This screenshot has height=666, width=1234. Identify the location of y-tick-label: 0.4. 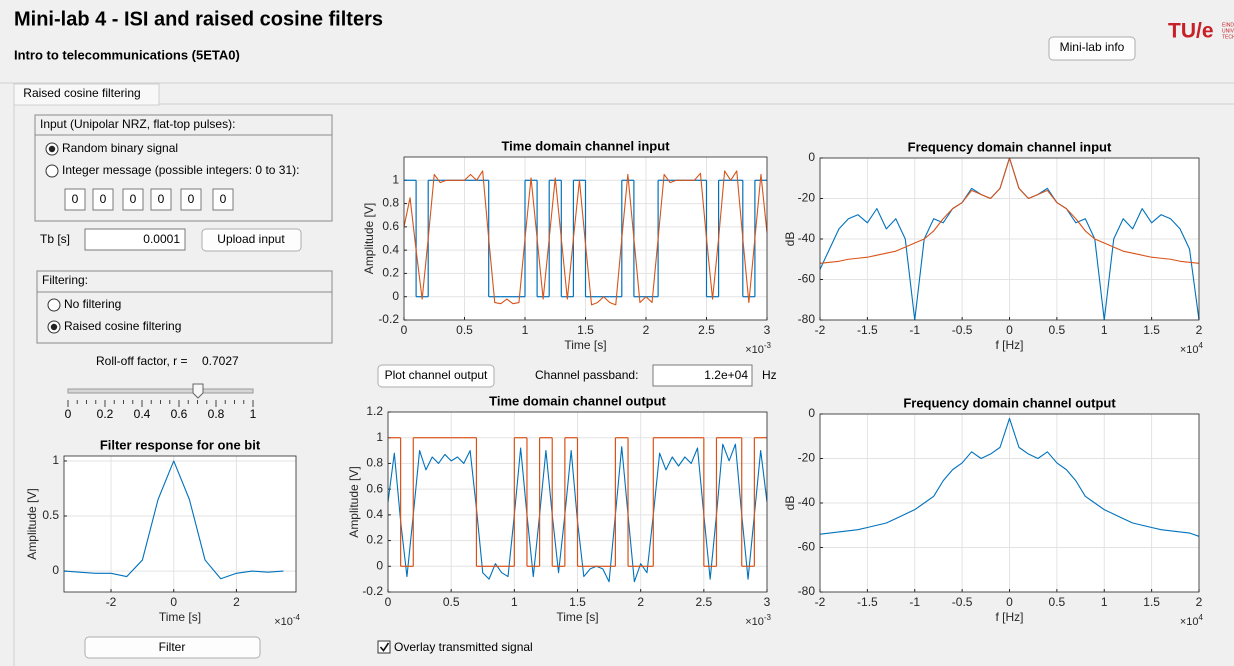
(390, 249).